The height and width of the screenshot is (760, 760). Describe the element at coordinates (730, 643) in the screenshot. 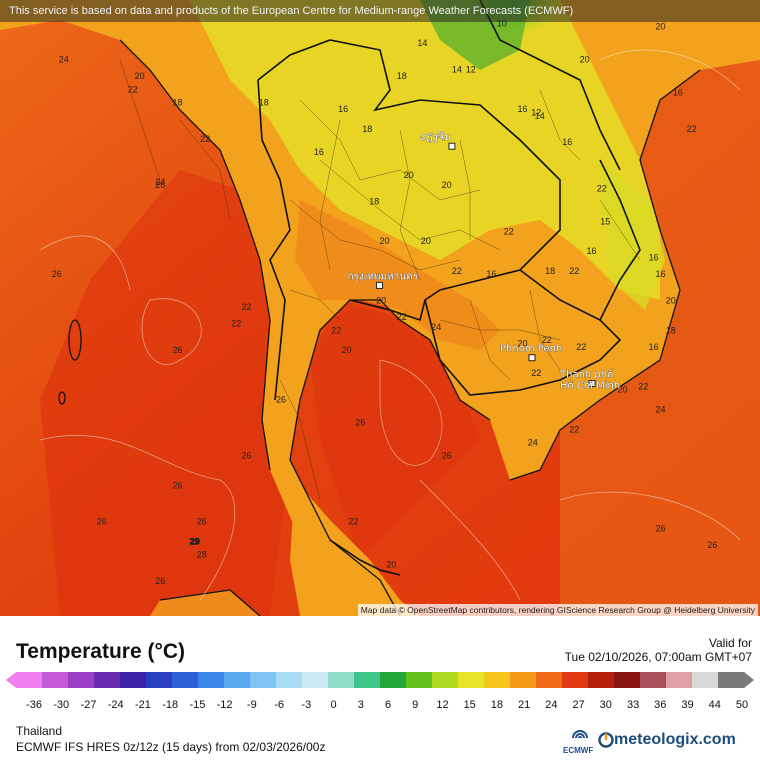

I see `valid-label: Valid for` at that location.